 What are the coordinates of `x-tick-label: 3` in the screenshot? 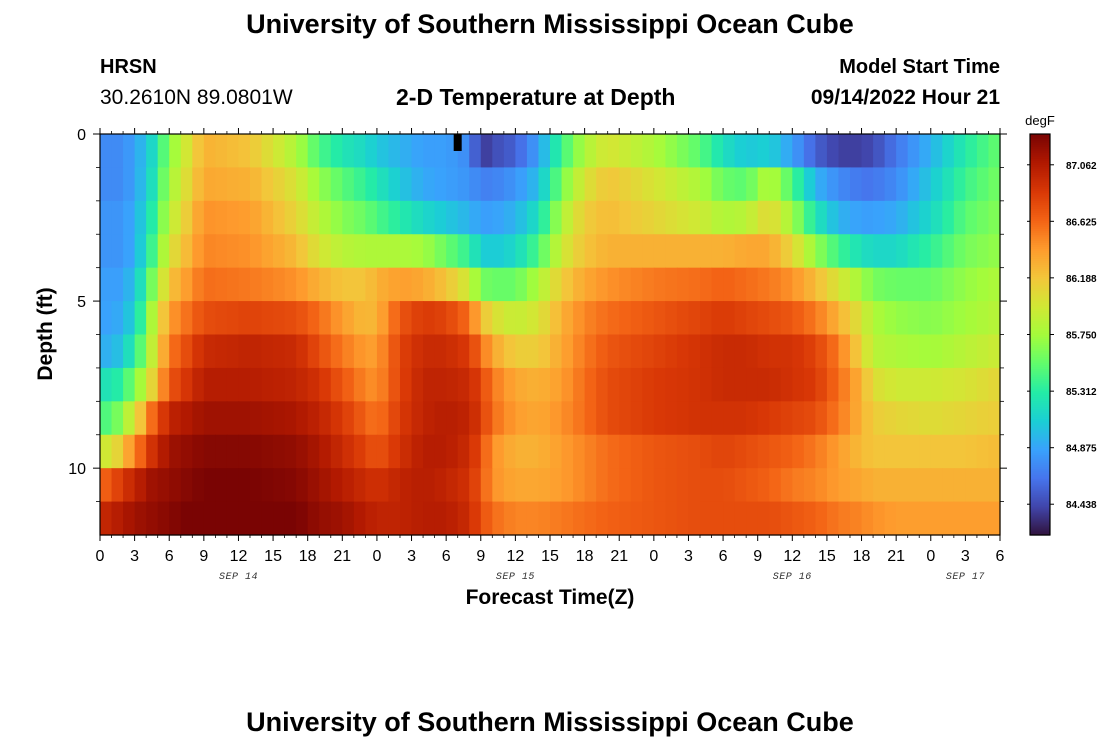 It's located at (411, 556).